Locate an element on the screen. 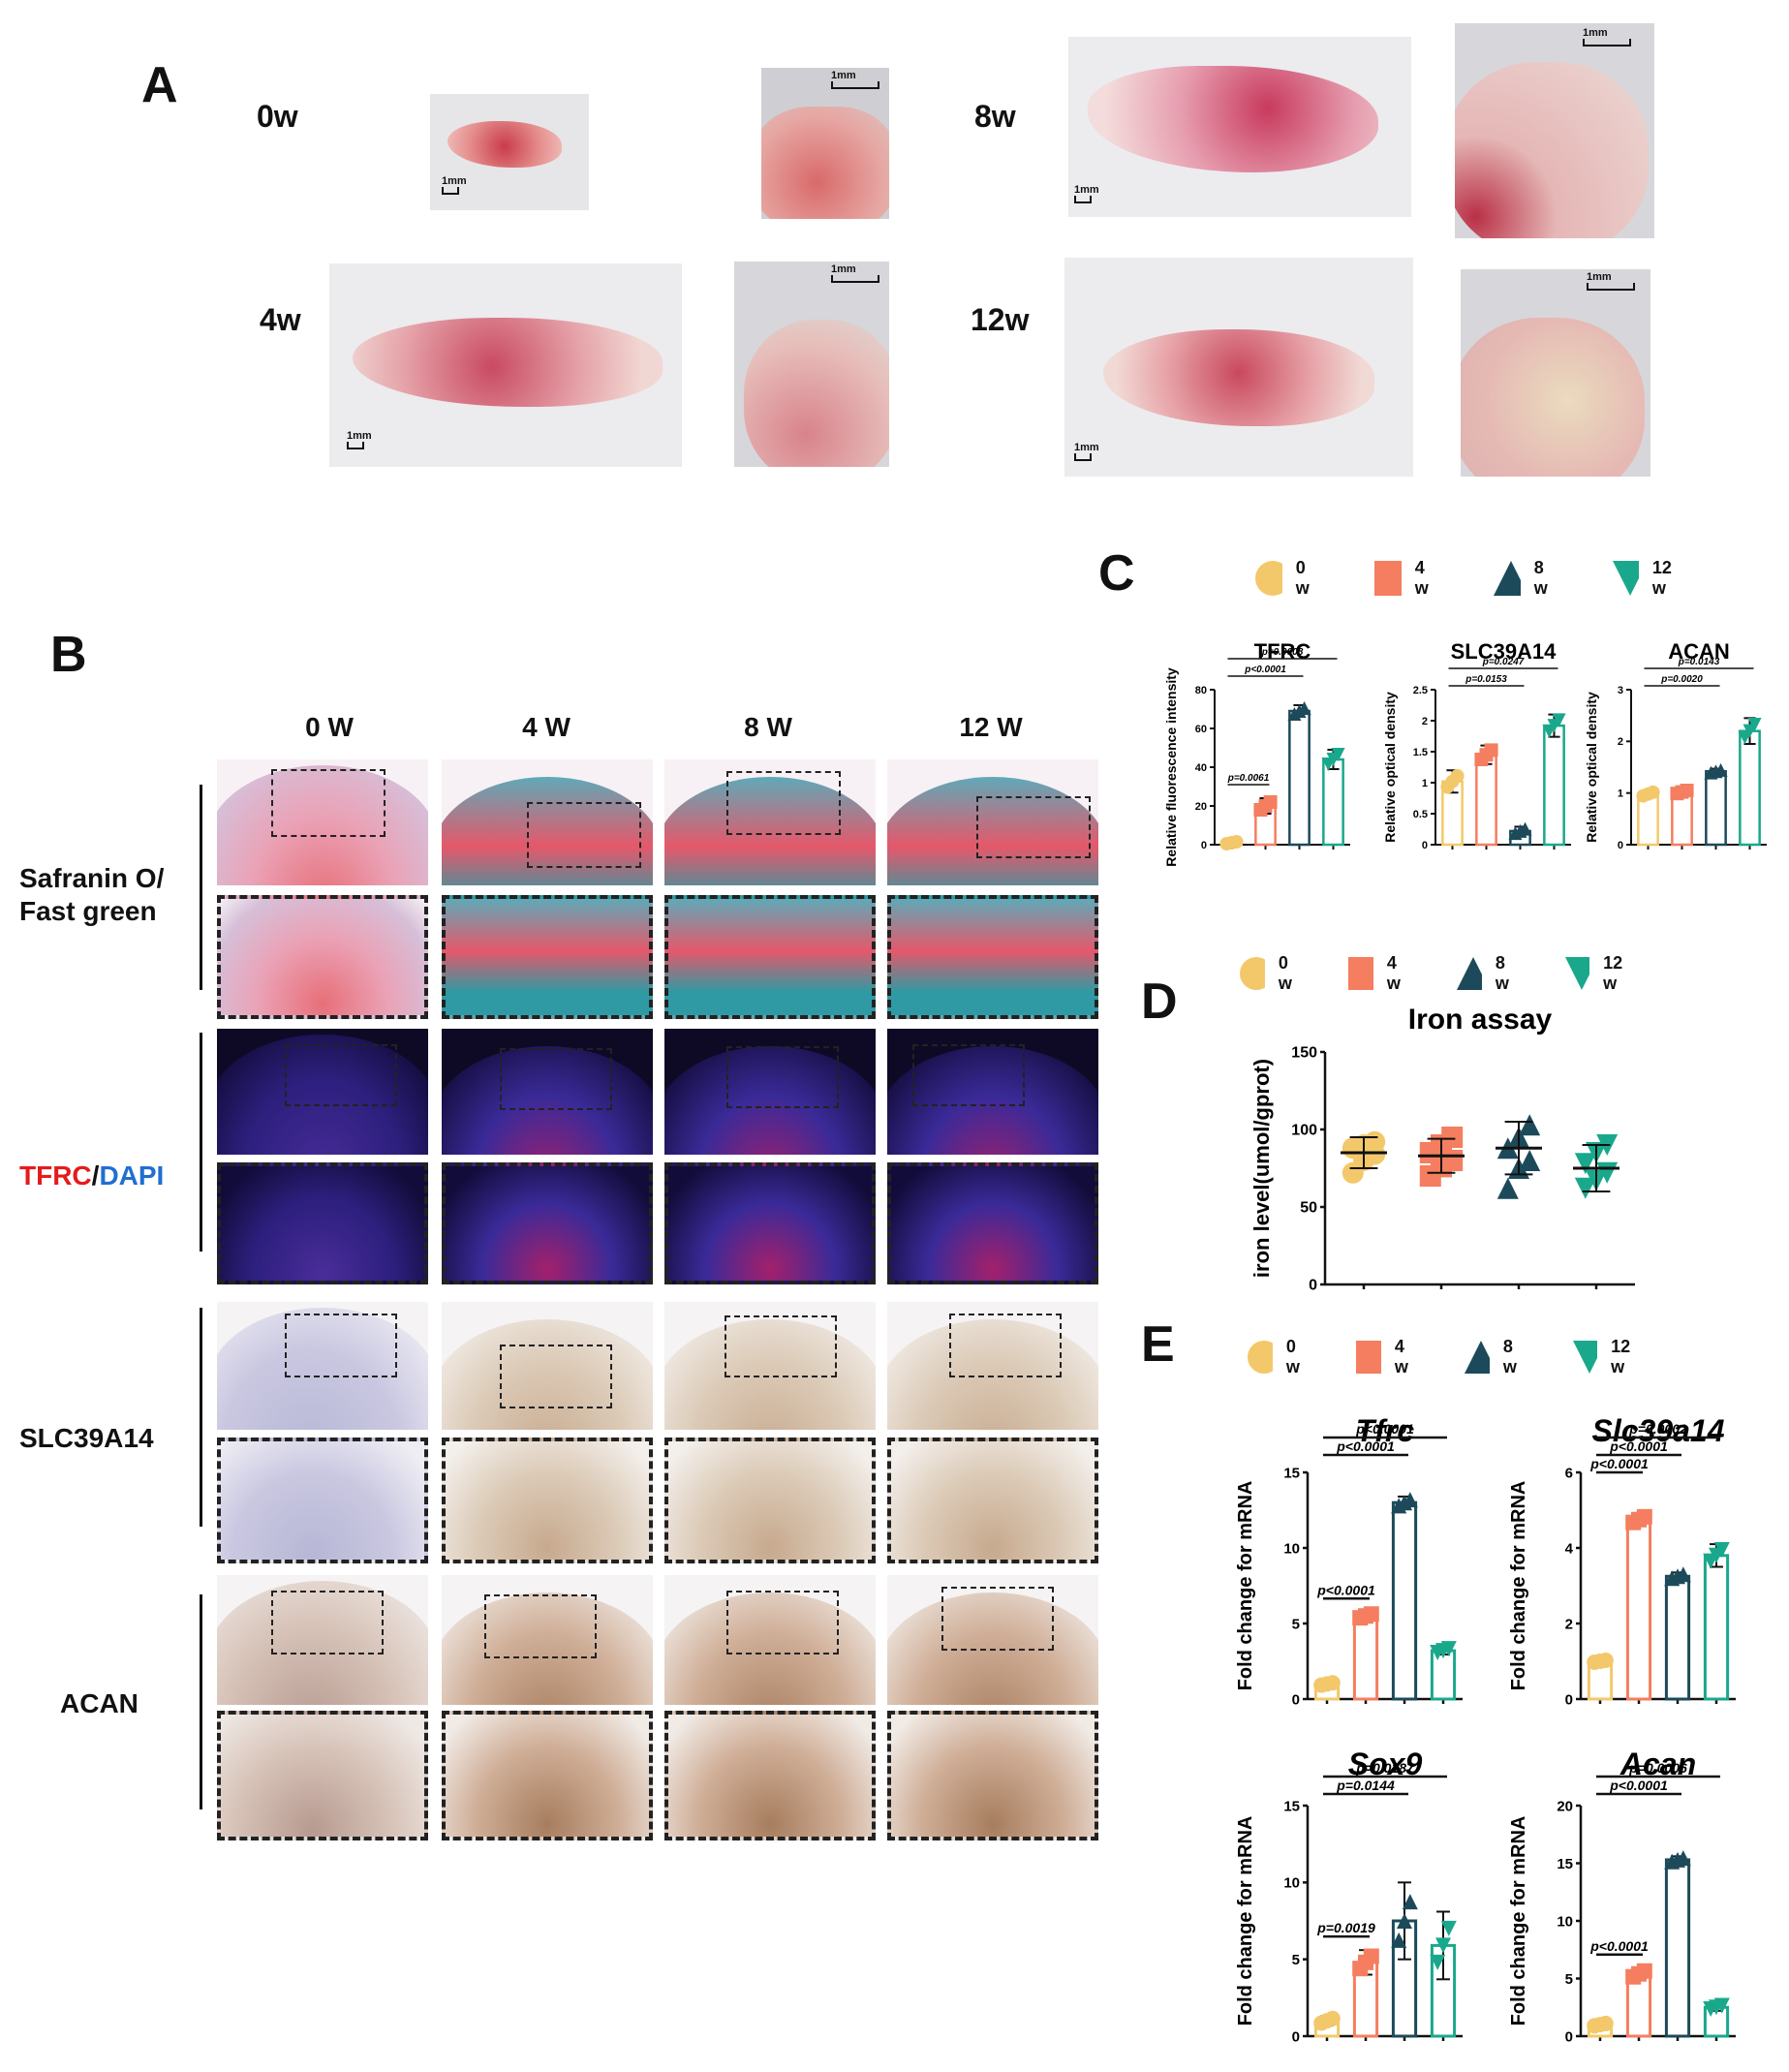  row-label-line: Safranin O/ is located at coordinates (92, 878).